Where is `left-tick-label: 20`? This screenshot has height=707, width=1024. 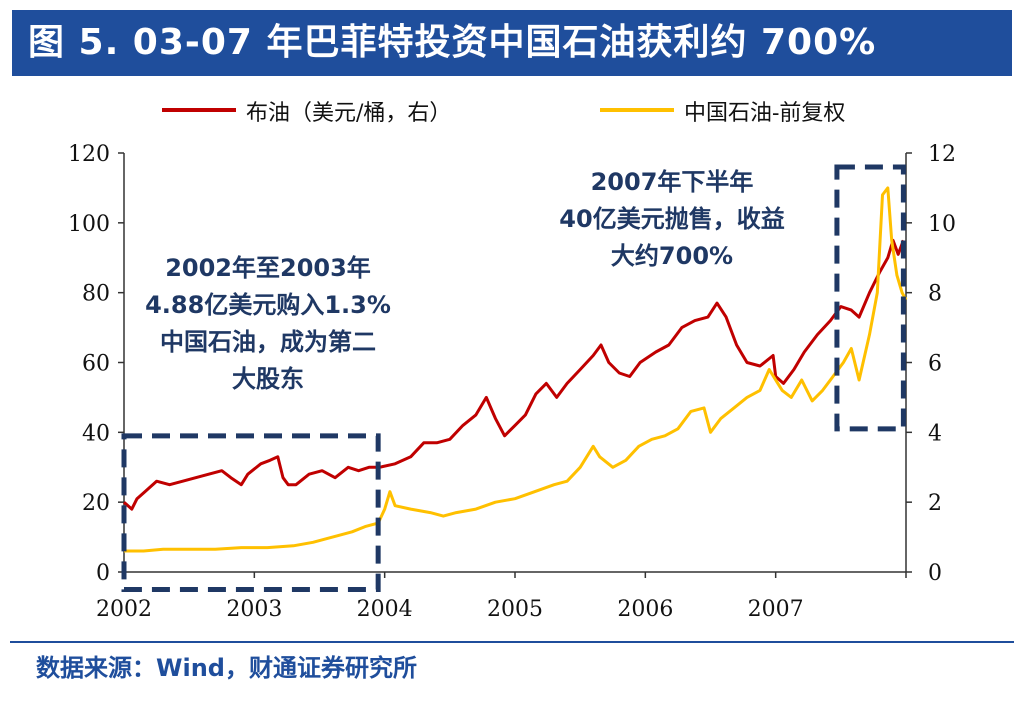
left-tick-label: 20 is located at coordinates (96, 503).